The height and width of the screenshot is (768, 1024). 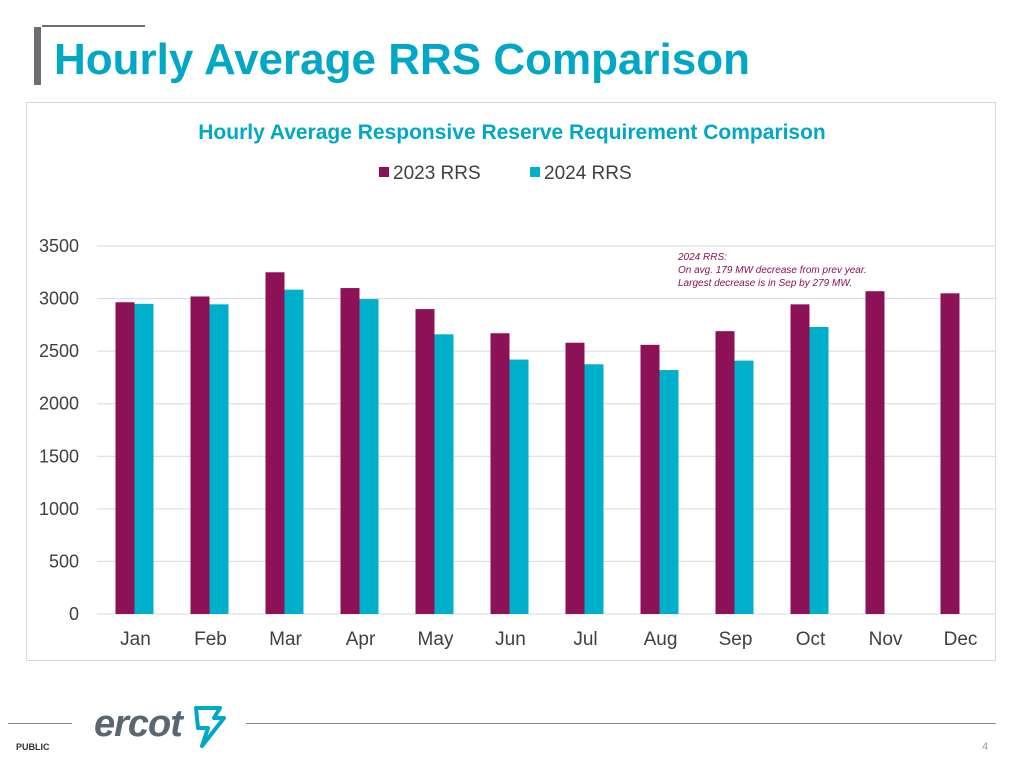 I want to click on slide-title: Hourly Average RRS Comparison, so click(x=402, y=59).